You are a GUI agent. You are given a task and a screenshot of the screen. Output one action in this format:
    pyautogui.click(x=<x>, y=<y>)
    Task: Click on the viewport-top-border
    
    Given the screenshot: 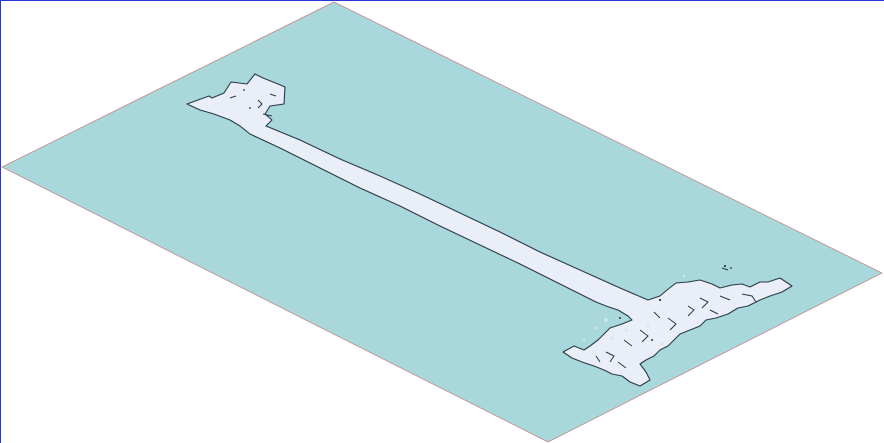 What is the action you would take?
    pyautogui.click(x=442, y=0)
    